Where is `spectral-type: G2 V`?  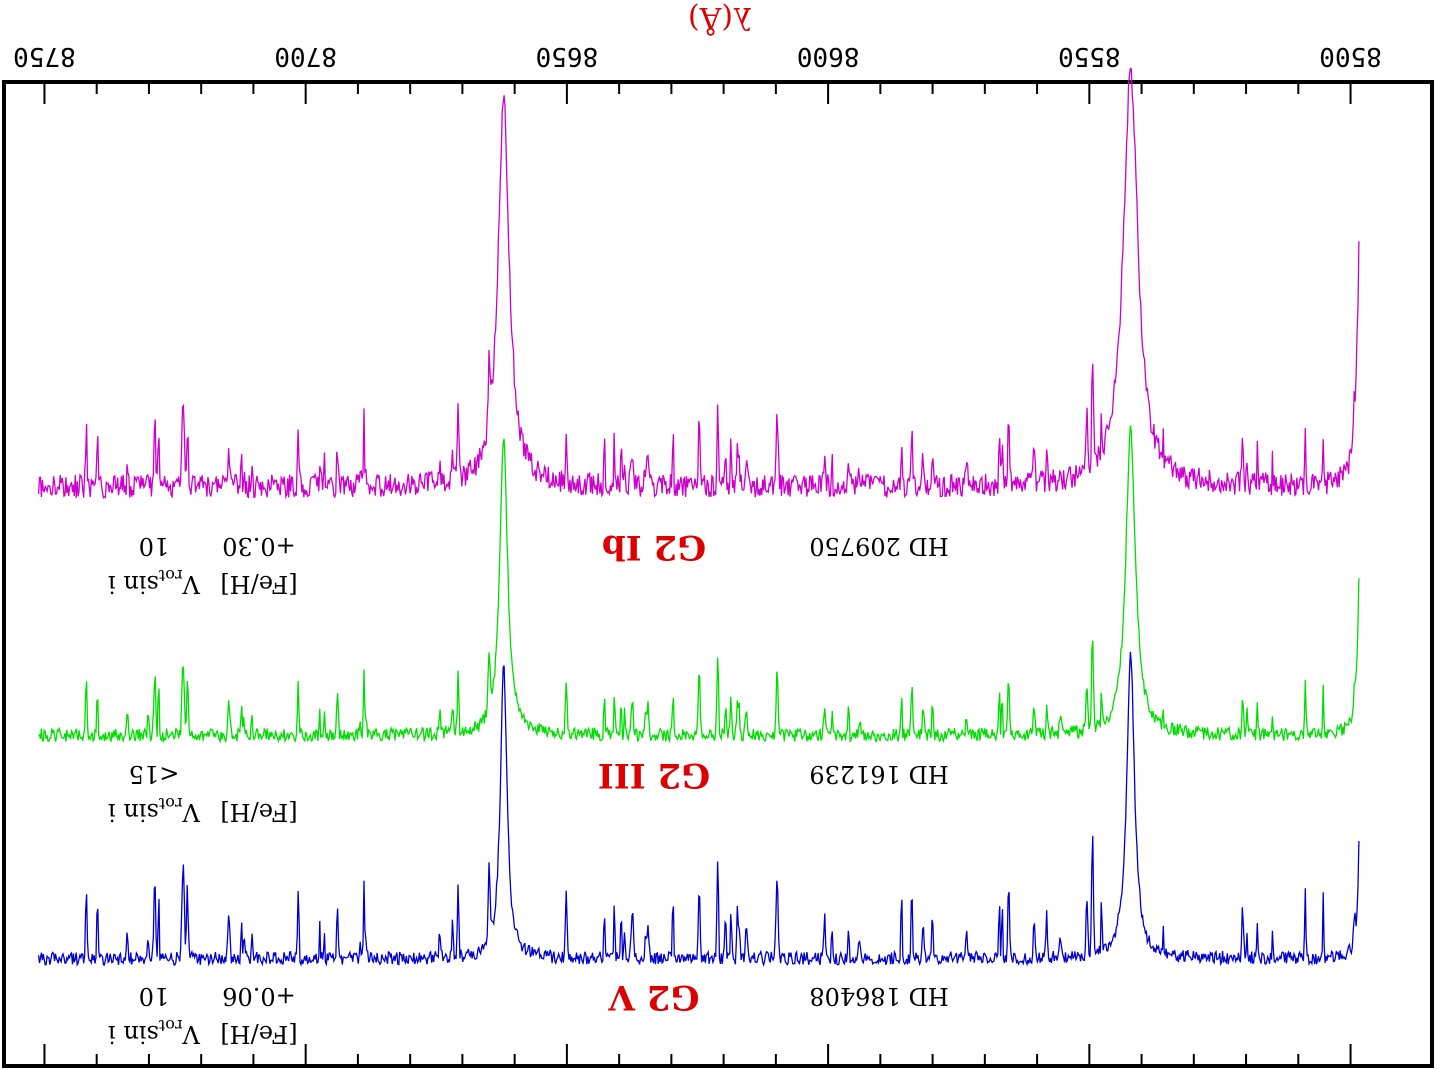 spectral-type: G2 V is located at coordinates (654, 997).